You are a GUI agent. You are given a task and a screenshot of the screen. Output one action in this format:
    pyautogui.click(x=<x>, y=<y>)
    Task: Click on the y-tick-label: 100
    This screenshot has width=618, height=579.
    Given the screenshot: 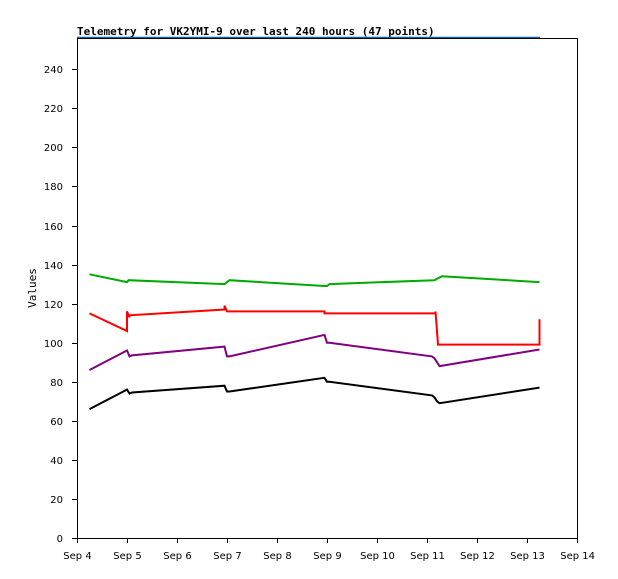 What is the action you would take?
    pyautogui.click(x=53, y=344)
    